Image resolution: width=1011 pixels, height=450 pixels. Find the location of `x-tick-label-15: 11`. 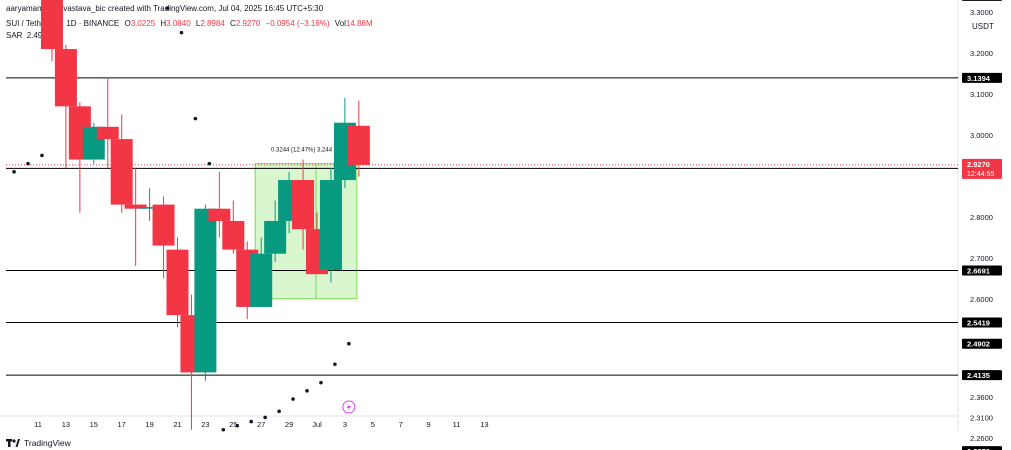

x-tick-label-15: 11 is located at coordinates (457, 424).